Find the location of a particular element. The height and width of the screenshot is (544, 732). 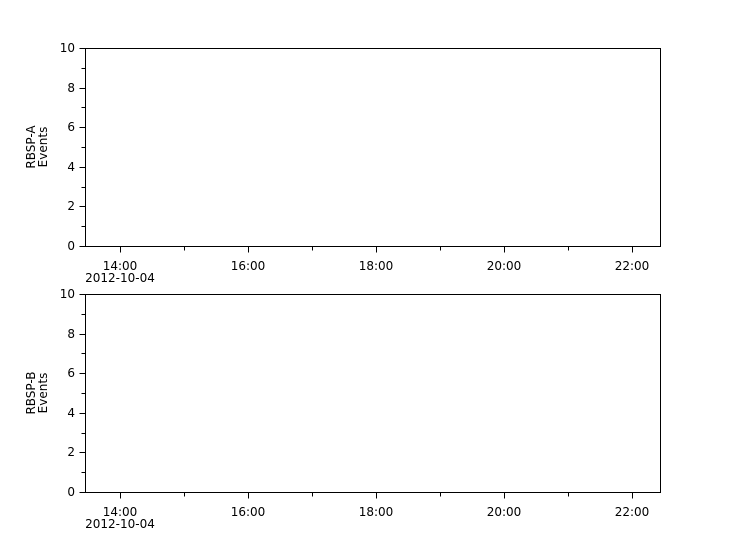

y-axis-label: RBSP-A is located at coordinates (31, 147).